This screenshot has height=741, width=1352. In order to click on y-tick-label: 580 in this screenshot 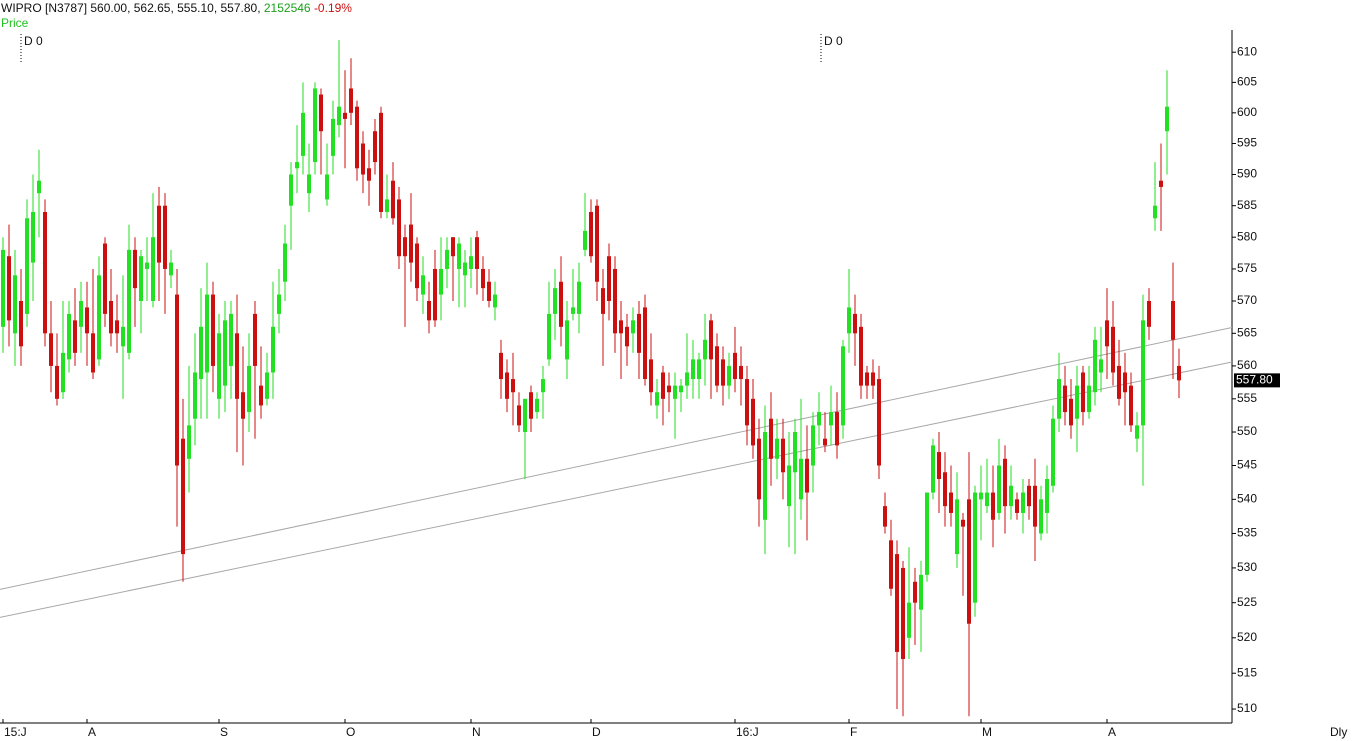, I will do `click(1247, 236)`.